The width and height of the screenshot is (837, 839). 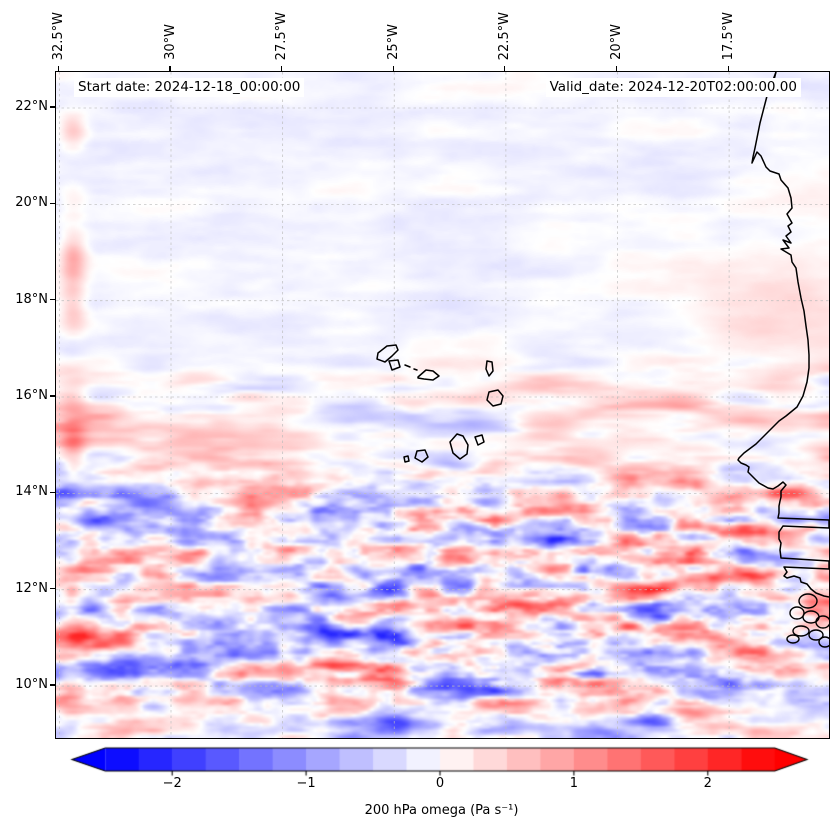 What do you see at coordinates (440, 783) in the screenshot?
I see `colorbar-tick-label: 0` at bounding box center [440, 783].